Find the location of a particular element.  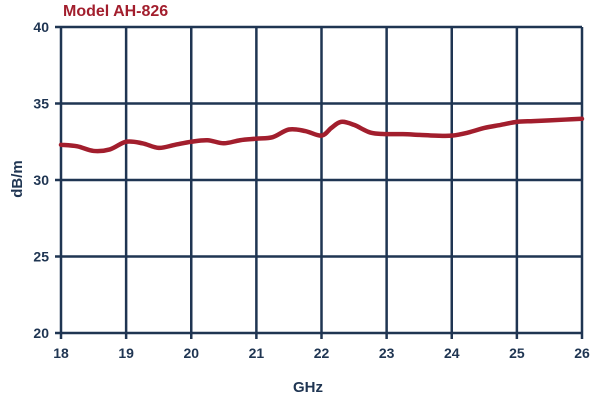

y-tick-label: 30 is located at coordinates (41, 180).